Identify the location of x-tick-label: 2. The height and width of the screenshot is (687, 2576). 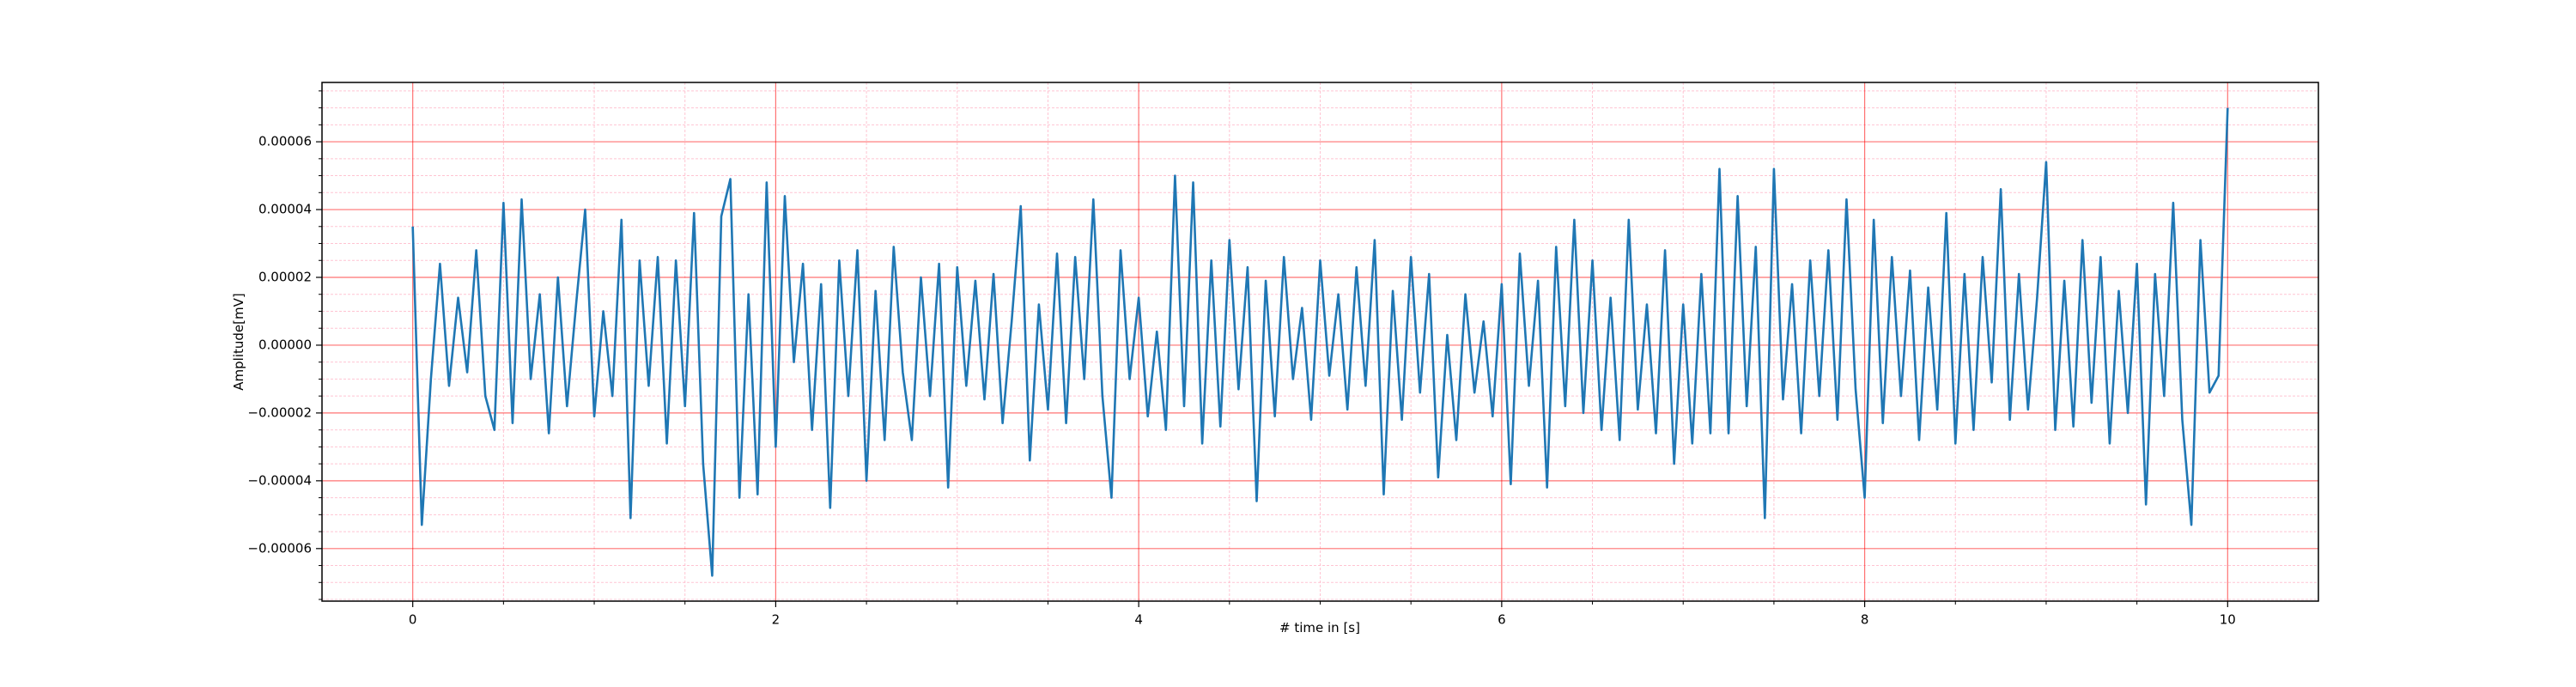
(777, 620).